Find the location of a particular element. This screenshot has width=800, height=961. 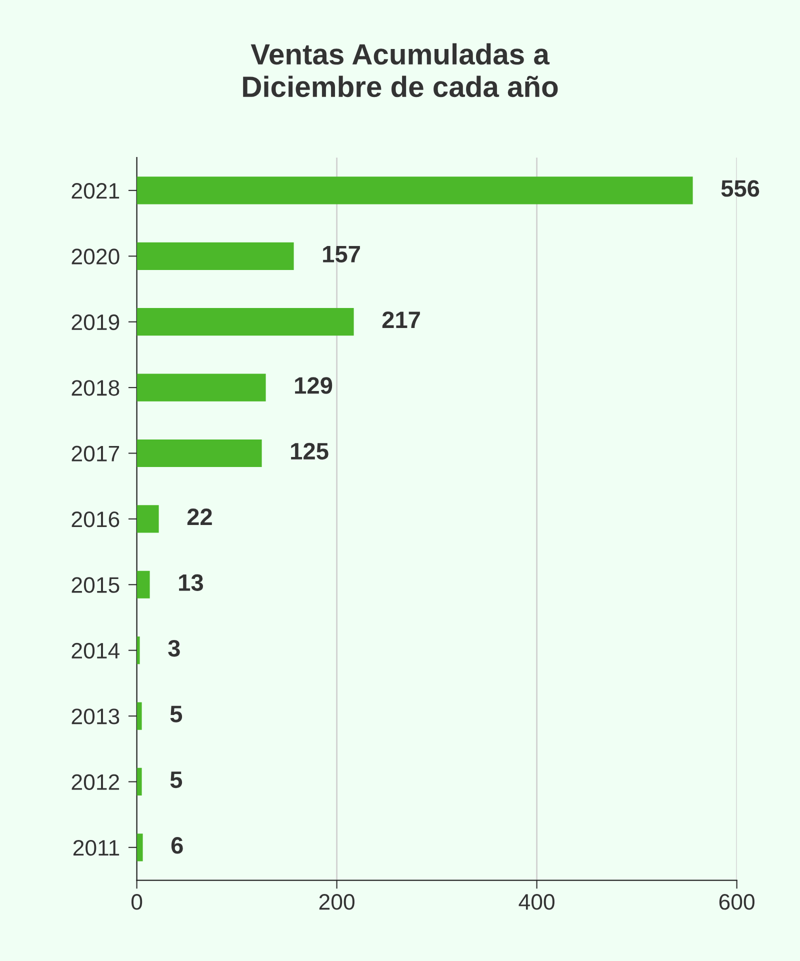

data-label: 3 is located at coordinates (174, 648).